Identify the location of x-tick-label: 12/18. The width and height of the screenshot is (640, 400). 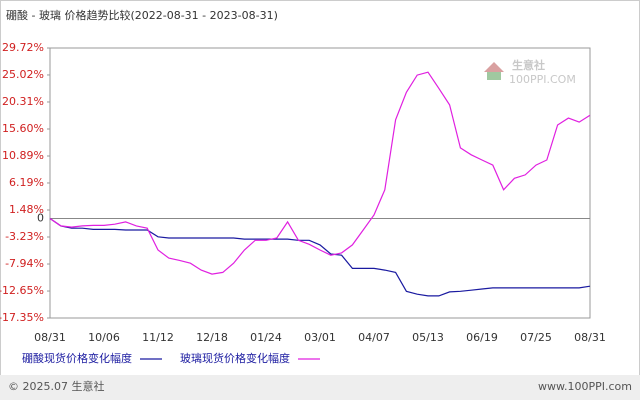
(212, 337).